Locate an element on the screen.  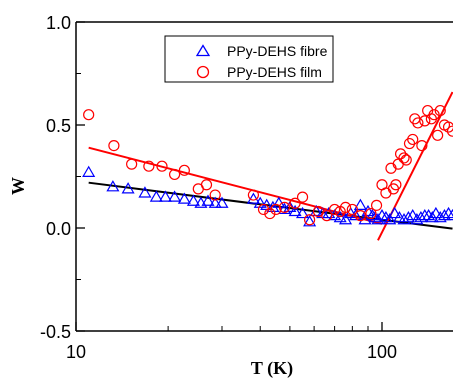
y-tick-label-0: 0.0 is located at coordinates (58, 229).